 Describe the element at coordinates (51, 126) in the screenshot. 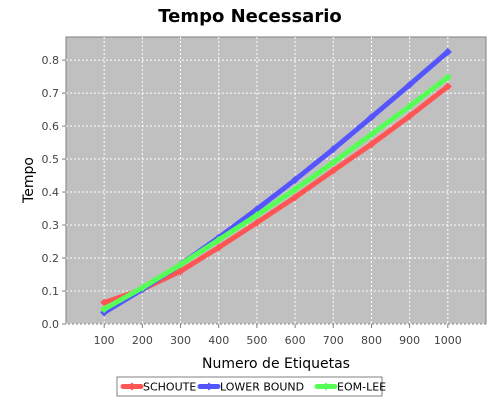

I see `y-tick-label: 0.6` at that location.